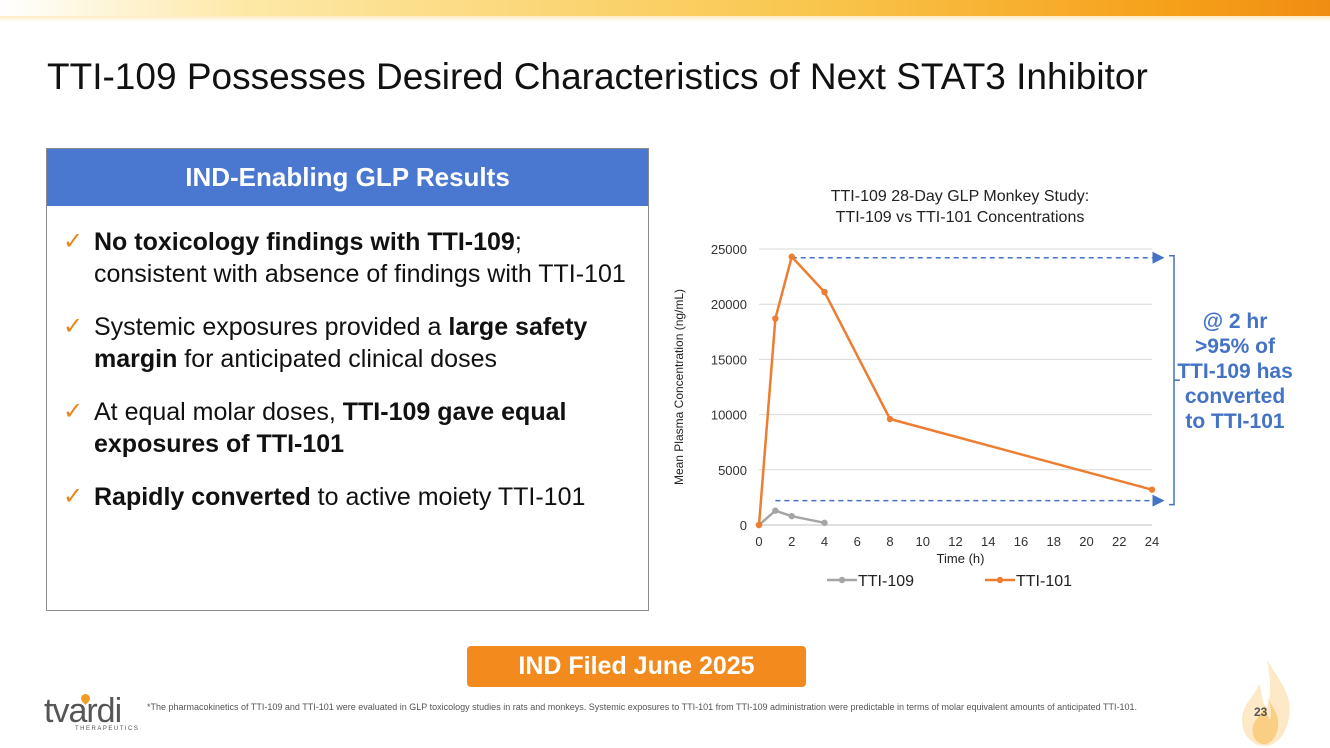 Image resolution: width=1330 pixels, height=748 pixels. Describe the element at coordinates (330, 428) in the screenshot. I see `bullet-text-bold: TTI-109 gave equal exposures of TTI-101` at that location.